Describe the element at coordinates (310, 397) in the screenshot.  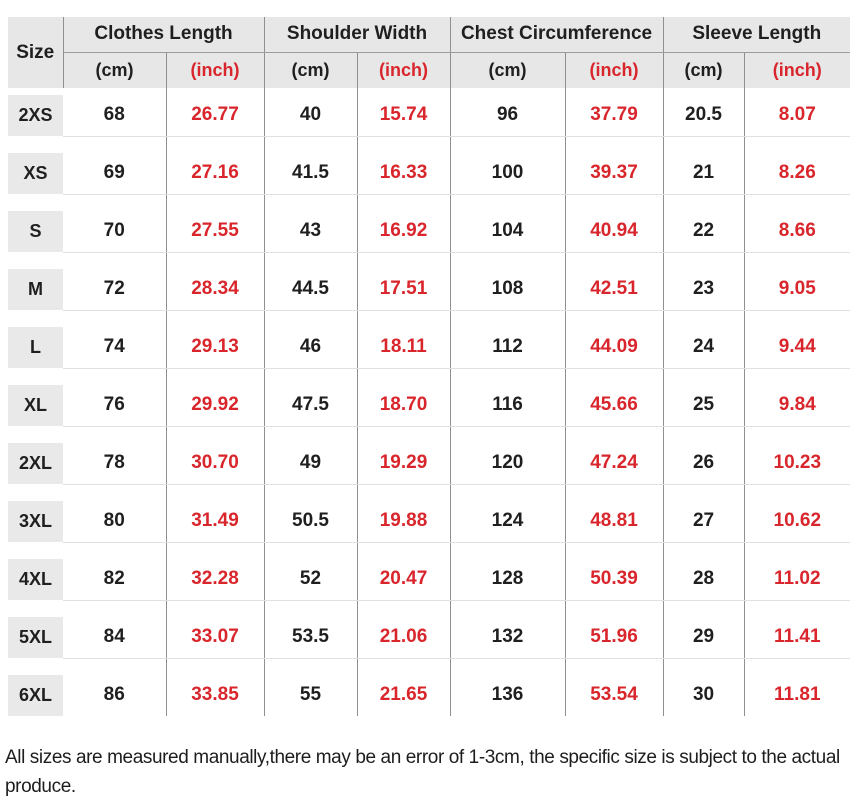
I see `cm-value-cell: 47.5` at that location.